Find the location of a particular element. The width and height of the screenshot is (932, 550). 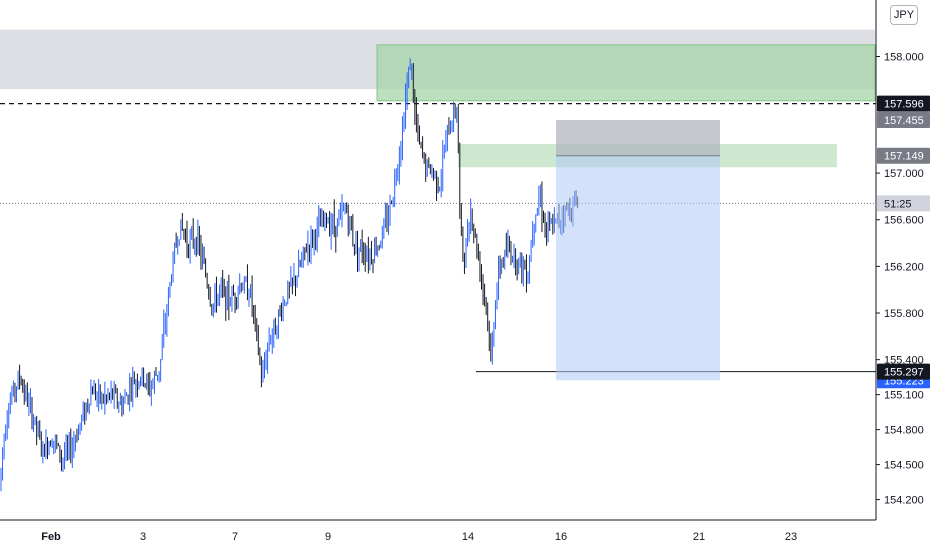

price-tick-label: 156.200 is located at coordinates (904, 267).